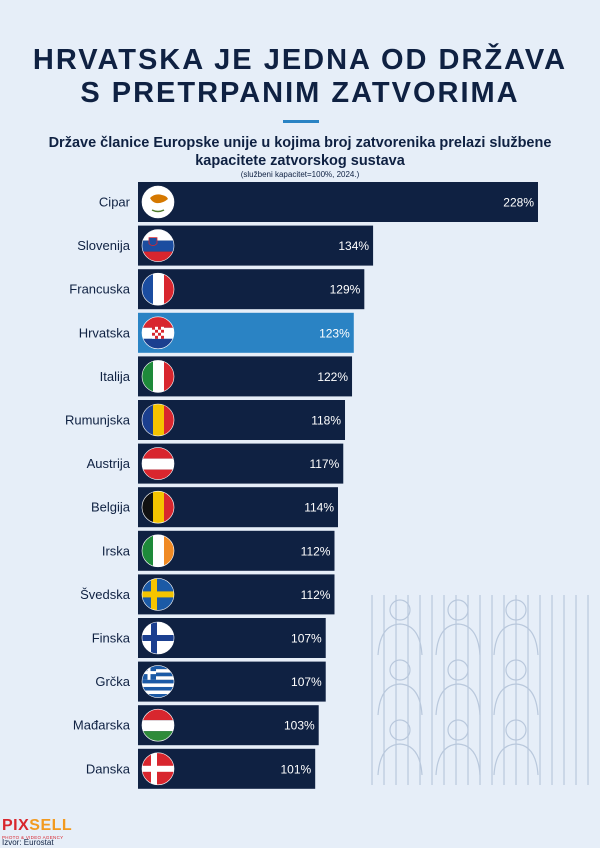  Describe the element at coordinates (299, 726) in the screenshot. I see `data-label: 103%` at that location.